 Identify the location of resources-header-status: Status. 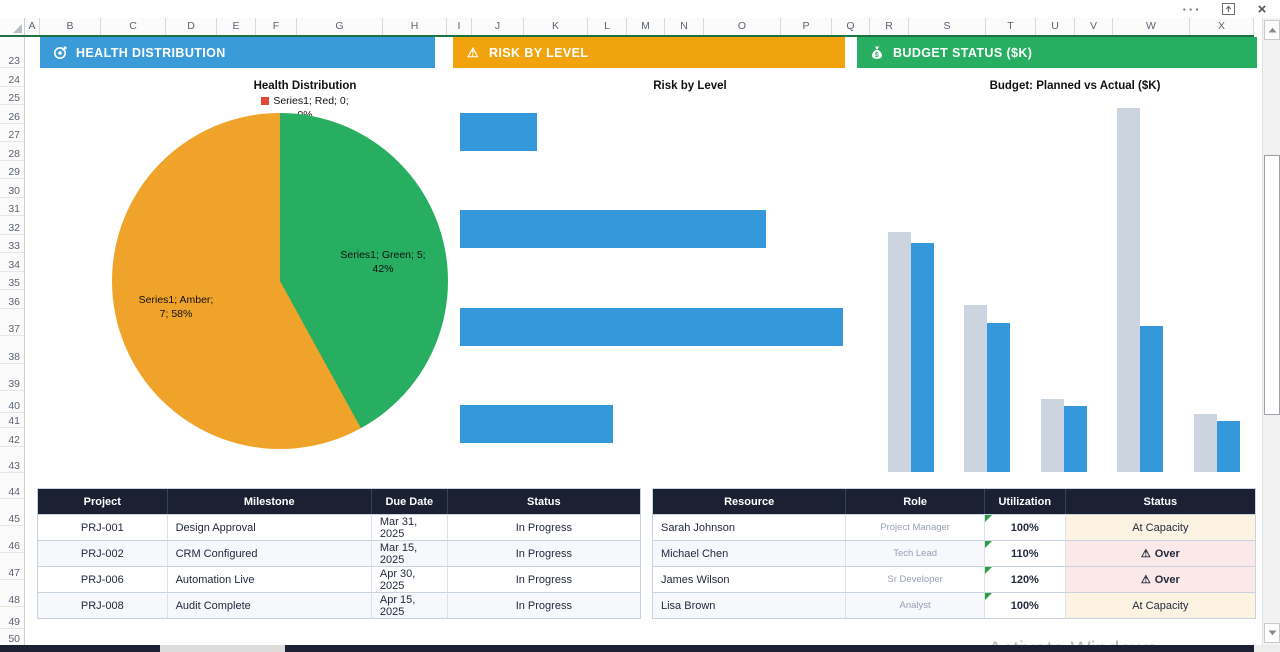
(1160, 501).